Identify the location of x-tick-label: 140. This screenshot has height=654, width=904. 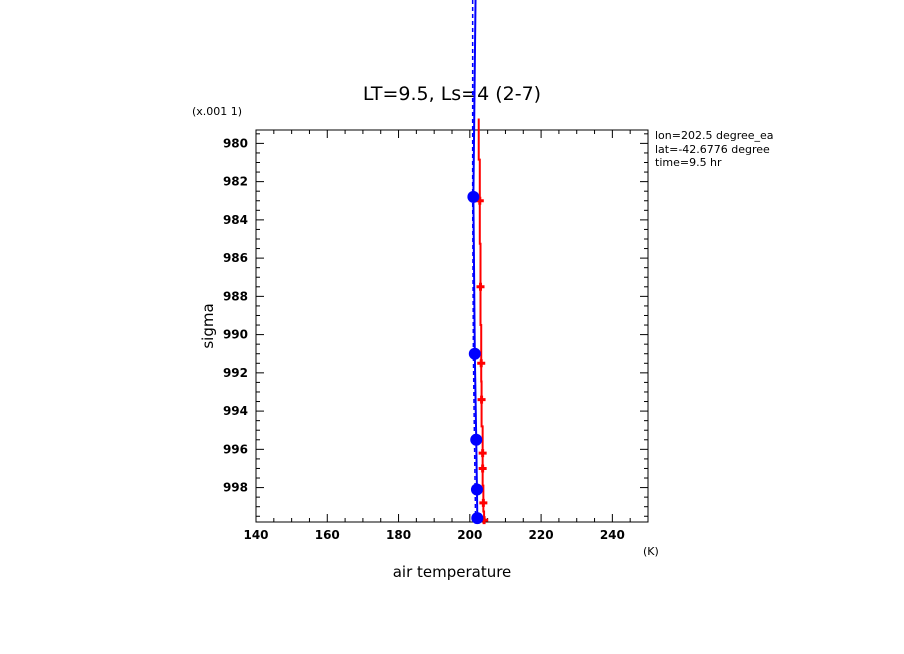
(255, 535).